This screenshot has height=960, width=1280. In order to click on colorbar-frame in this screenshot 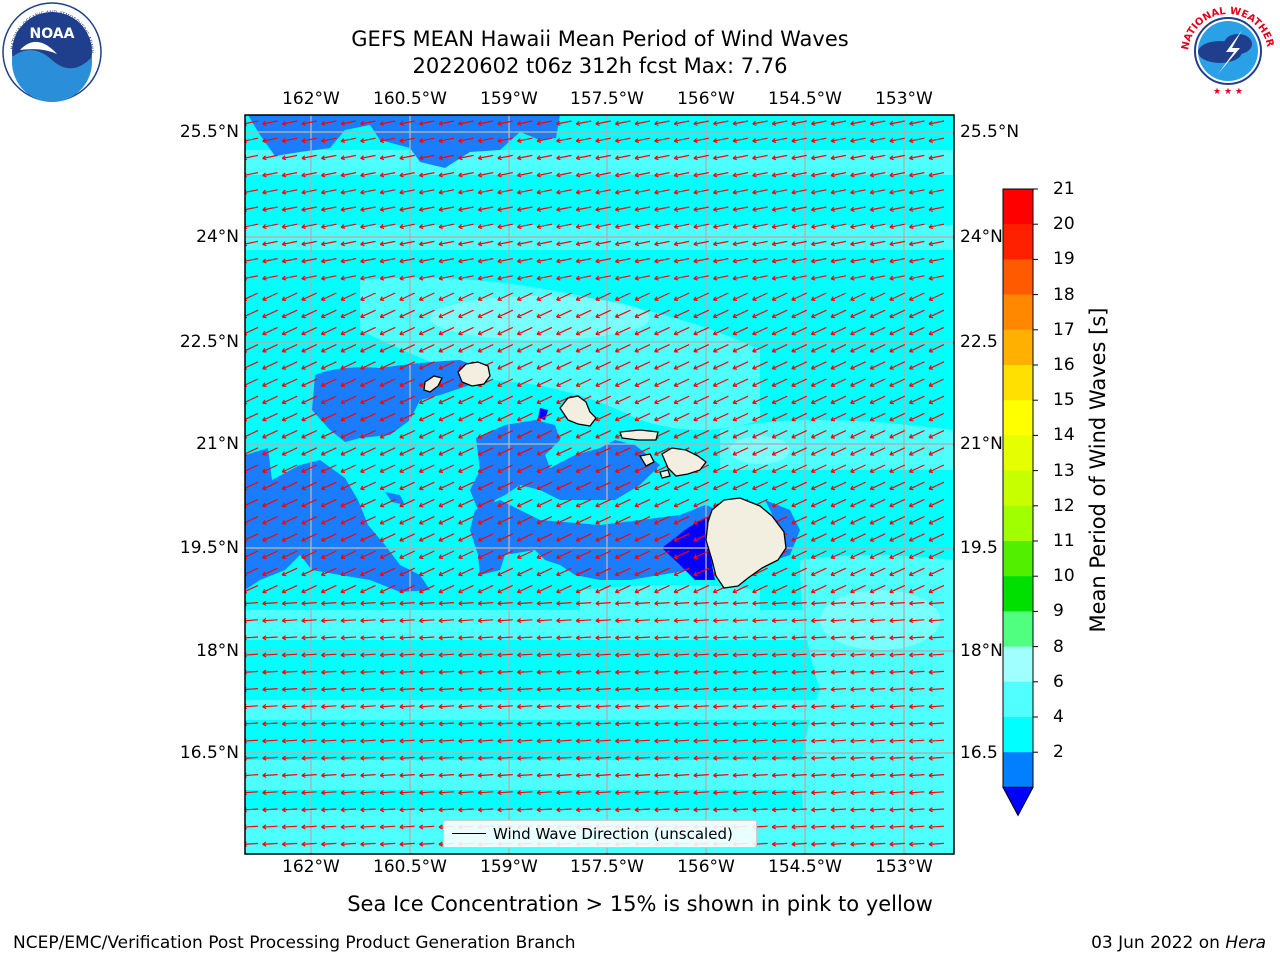, I will do `click(1018, 488)`.